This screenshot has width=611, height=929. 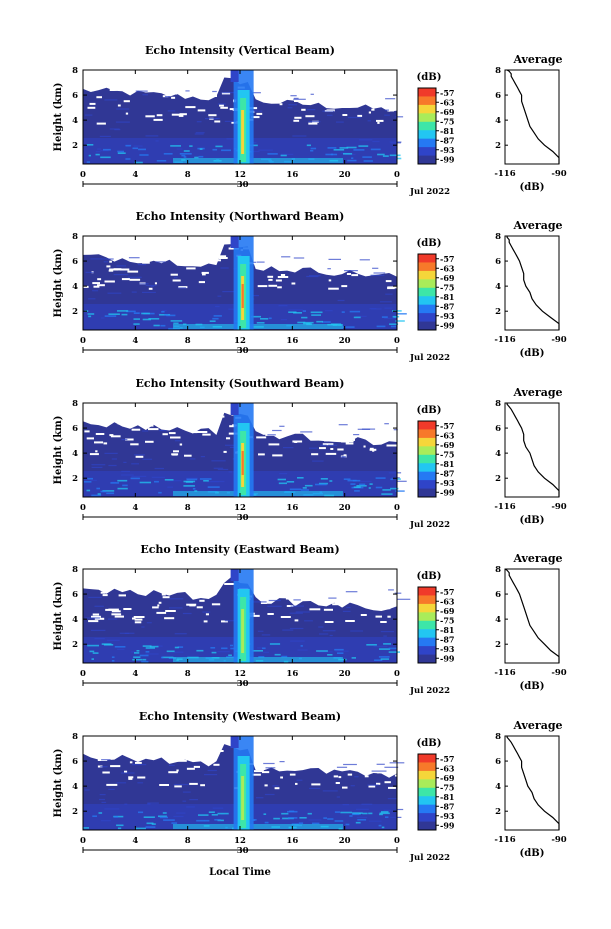 What do you see at coordinates (242, 463) in the screenshot?
I see `echo-column-max` at bounding box center [242, 463].